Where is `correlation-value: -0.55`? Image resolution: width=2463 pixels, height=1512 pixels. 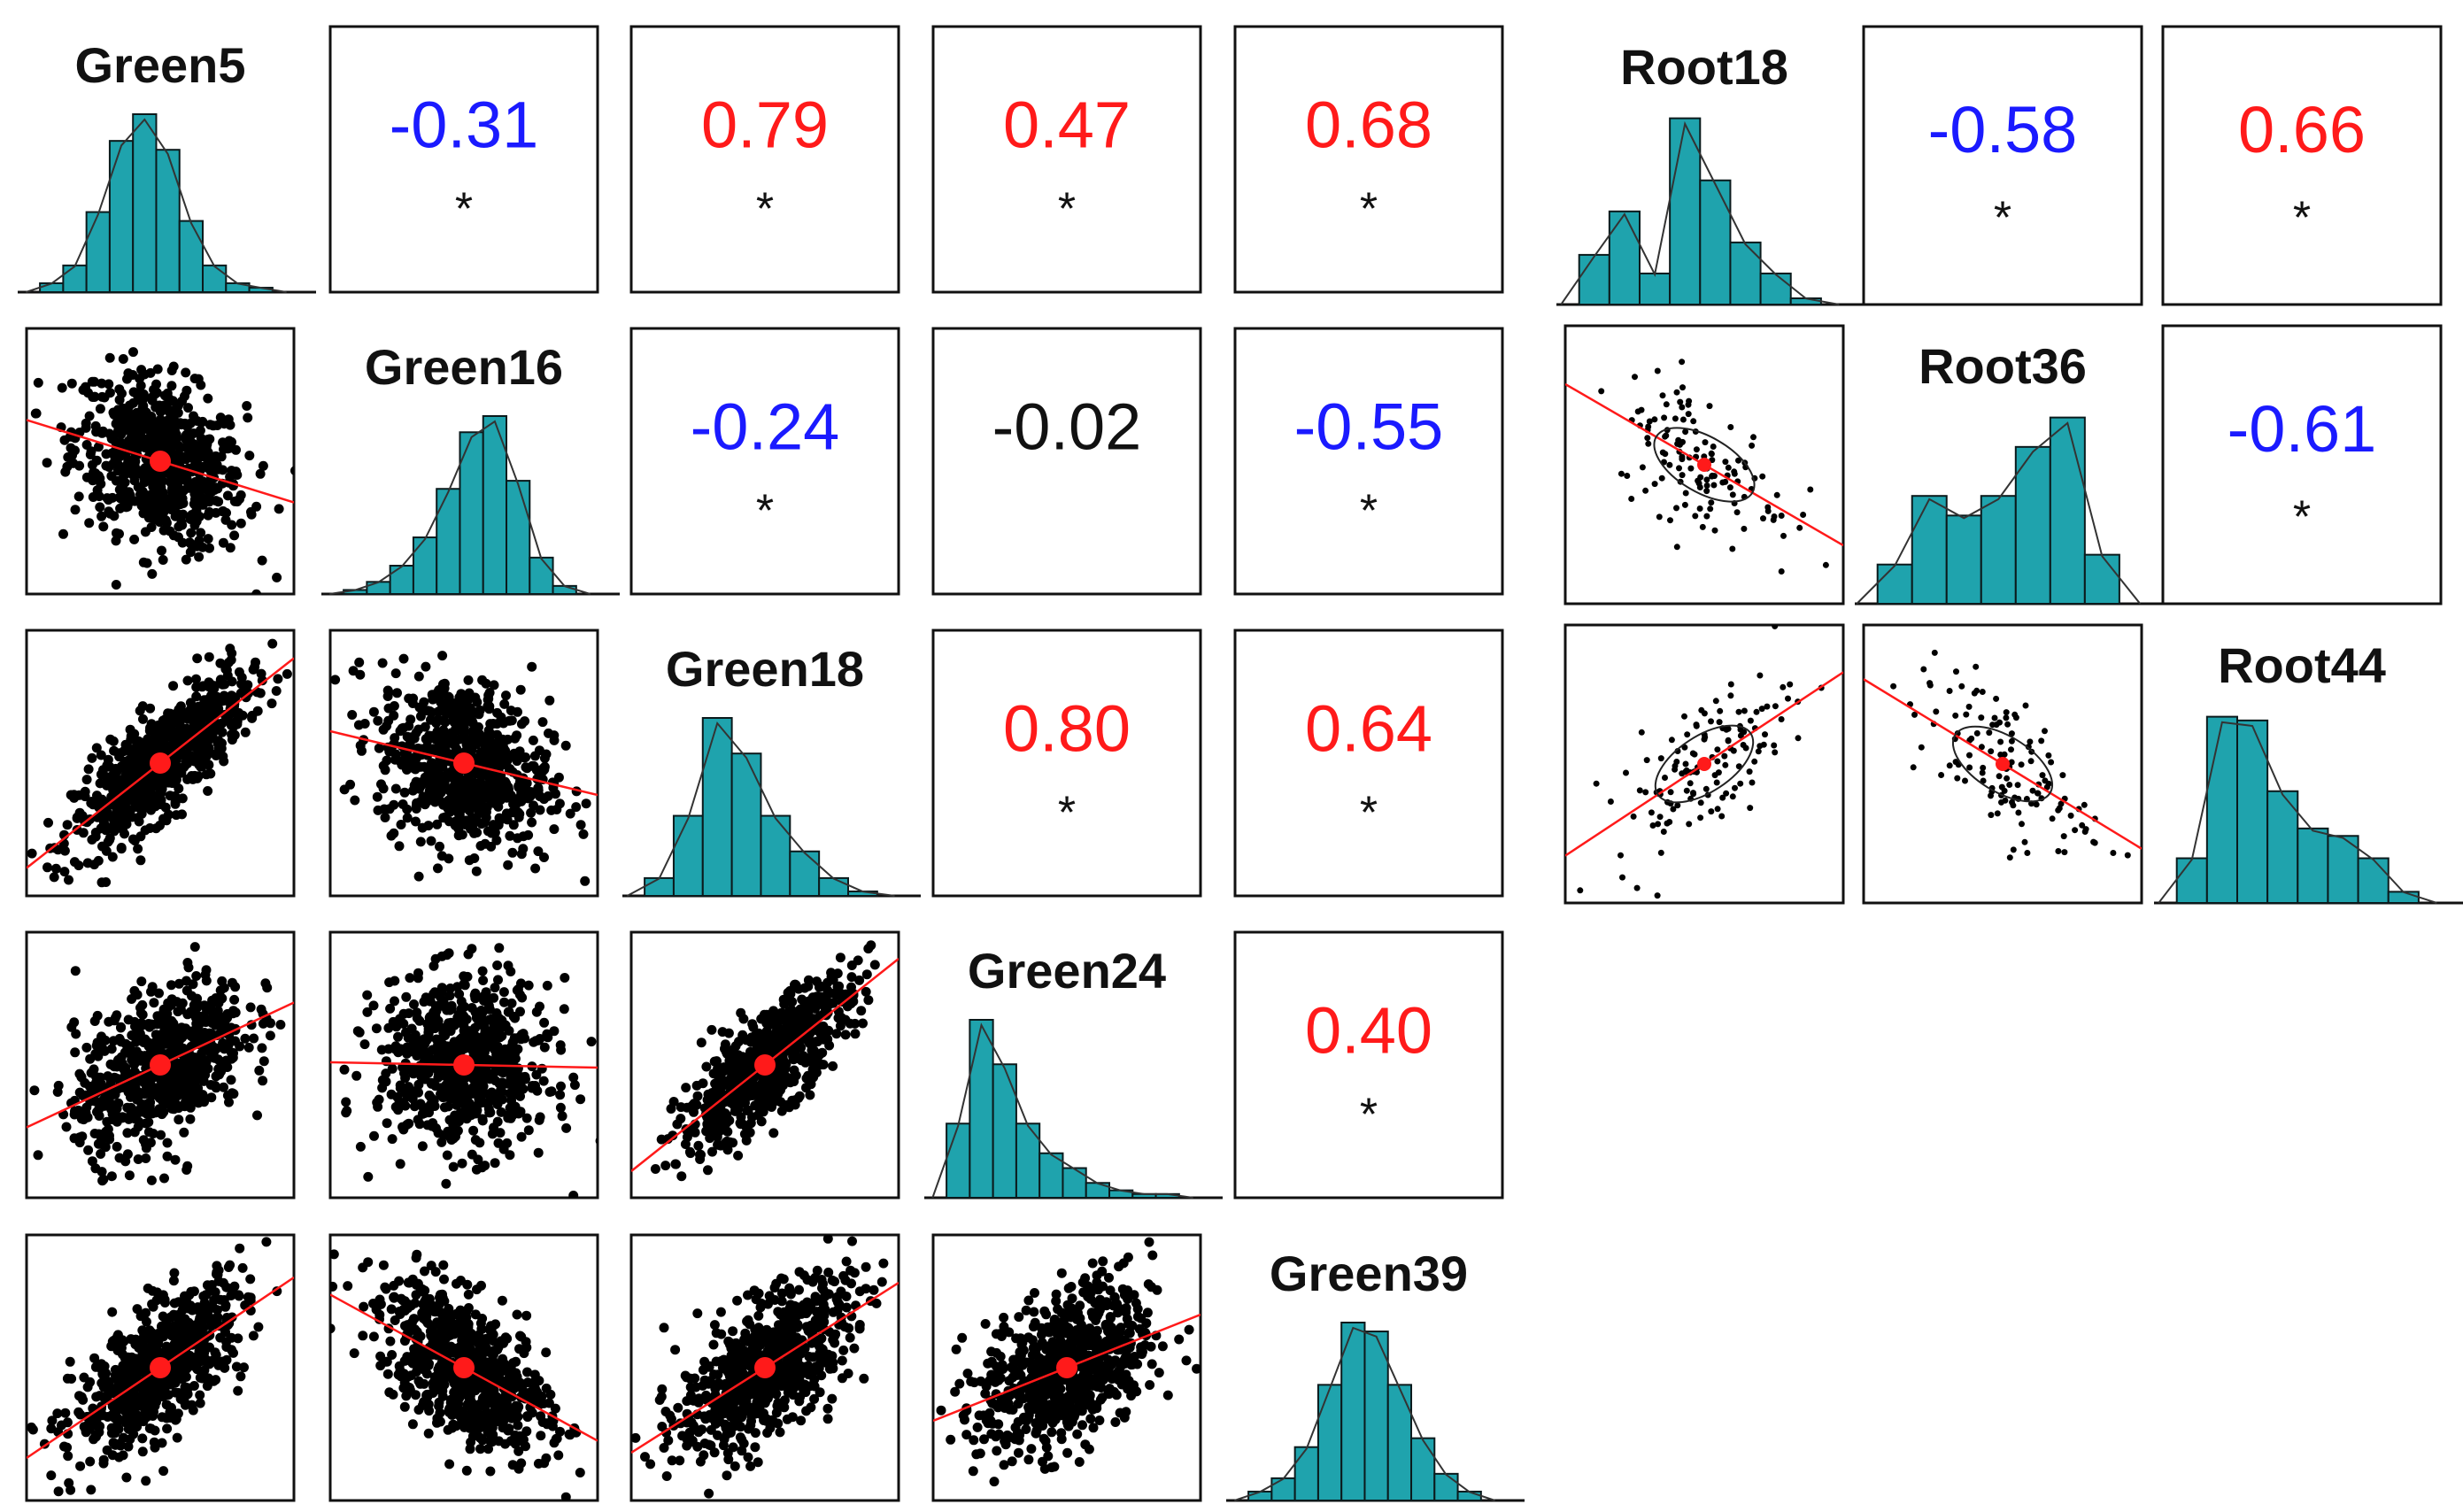 correlation-value: -0.55 is located at coordinates (1369, 427).